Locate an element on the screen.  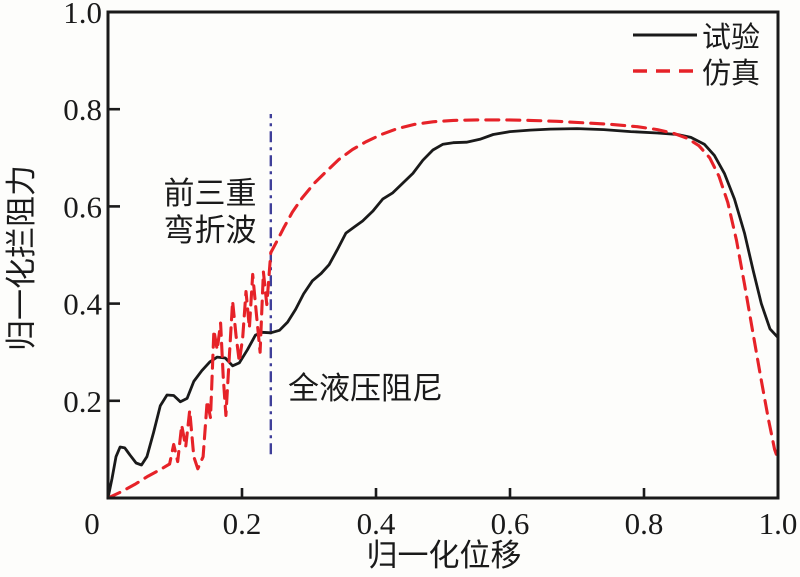
annotation-hydraulic-damping: 全液压阻尼 is located at coordinates (365, 388).